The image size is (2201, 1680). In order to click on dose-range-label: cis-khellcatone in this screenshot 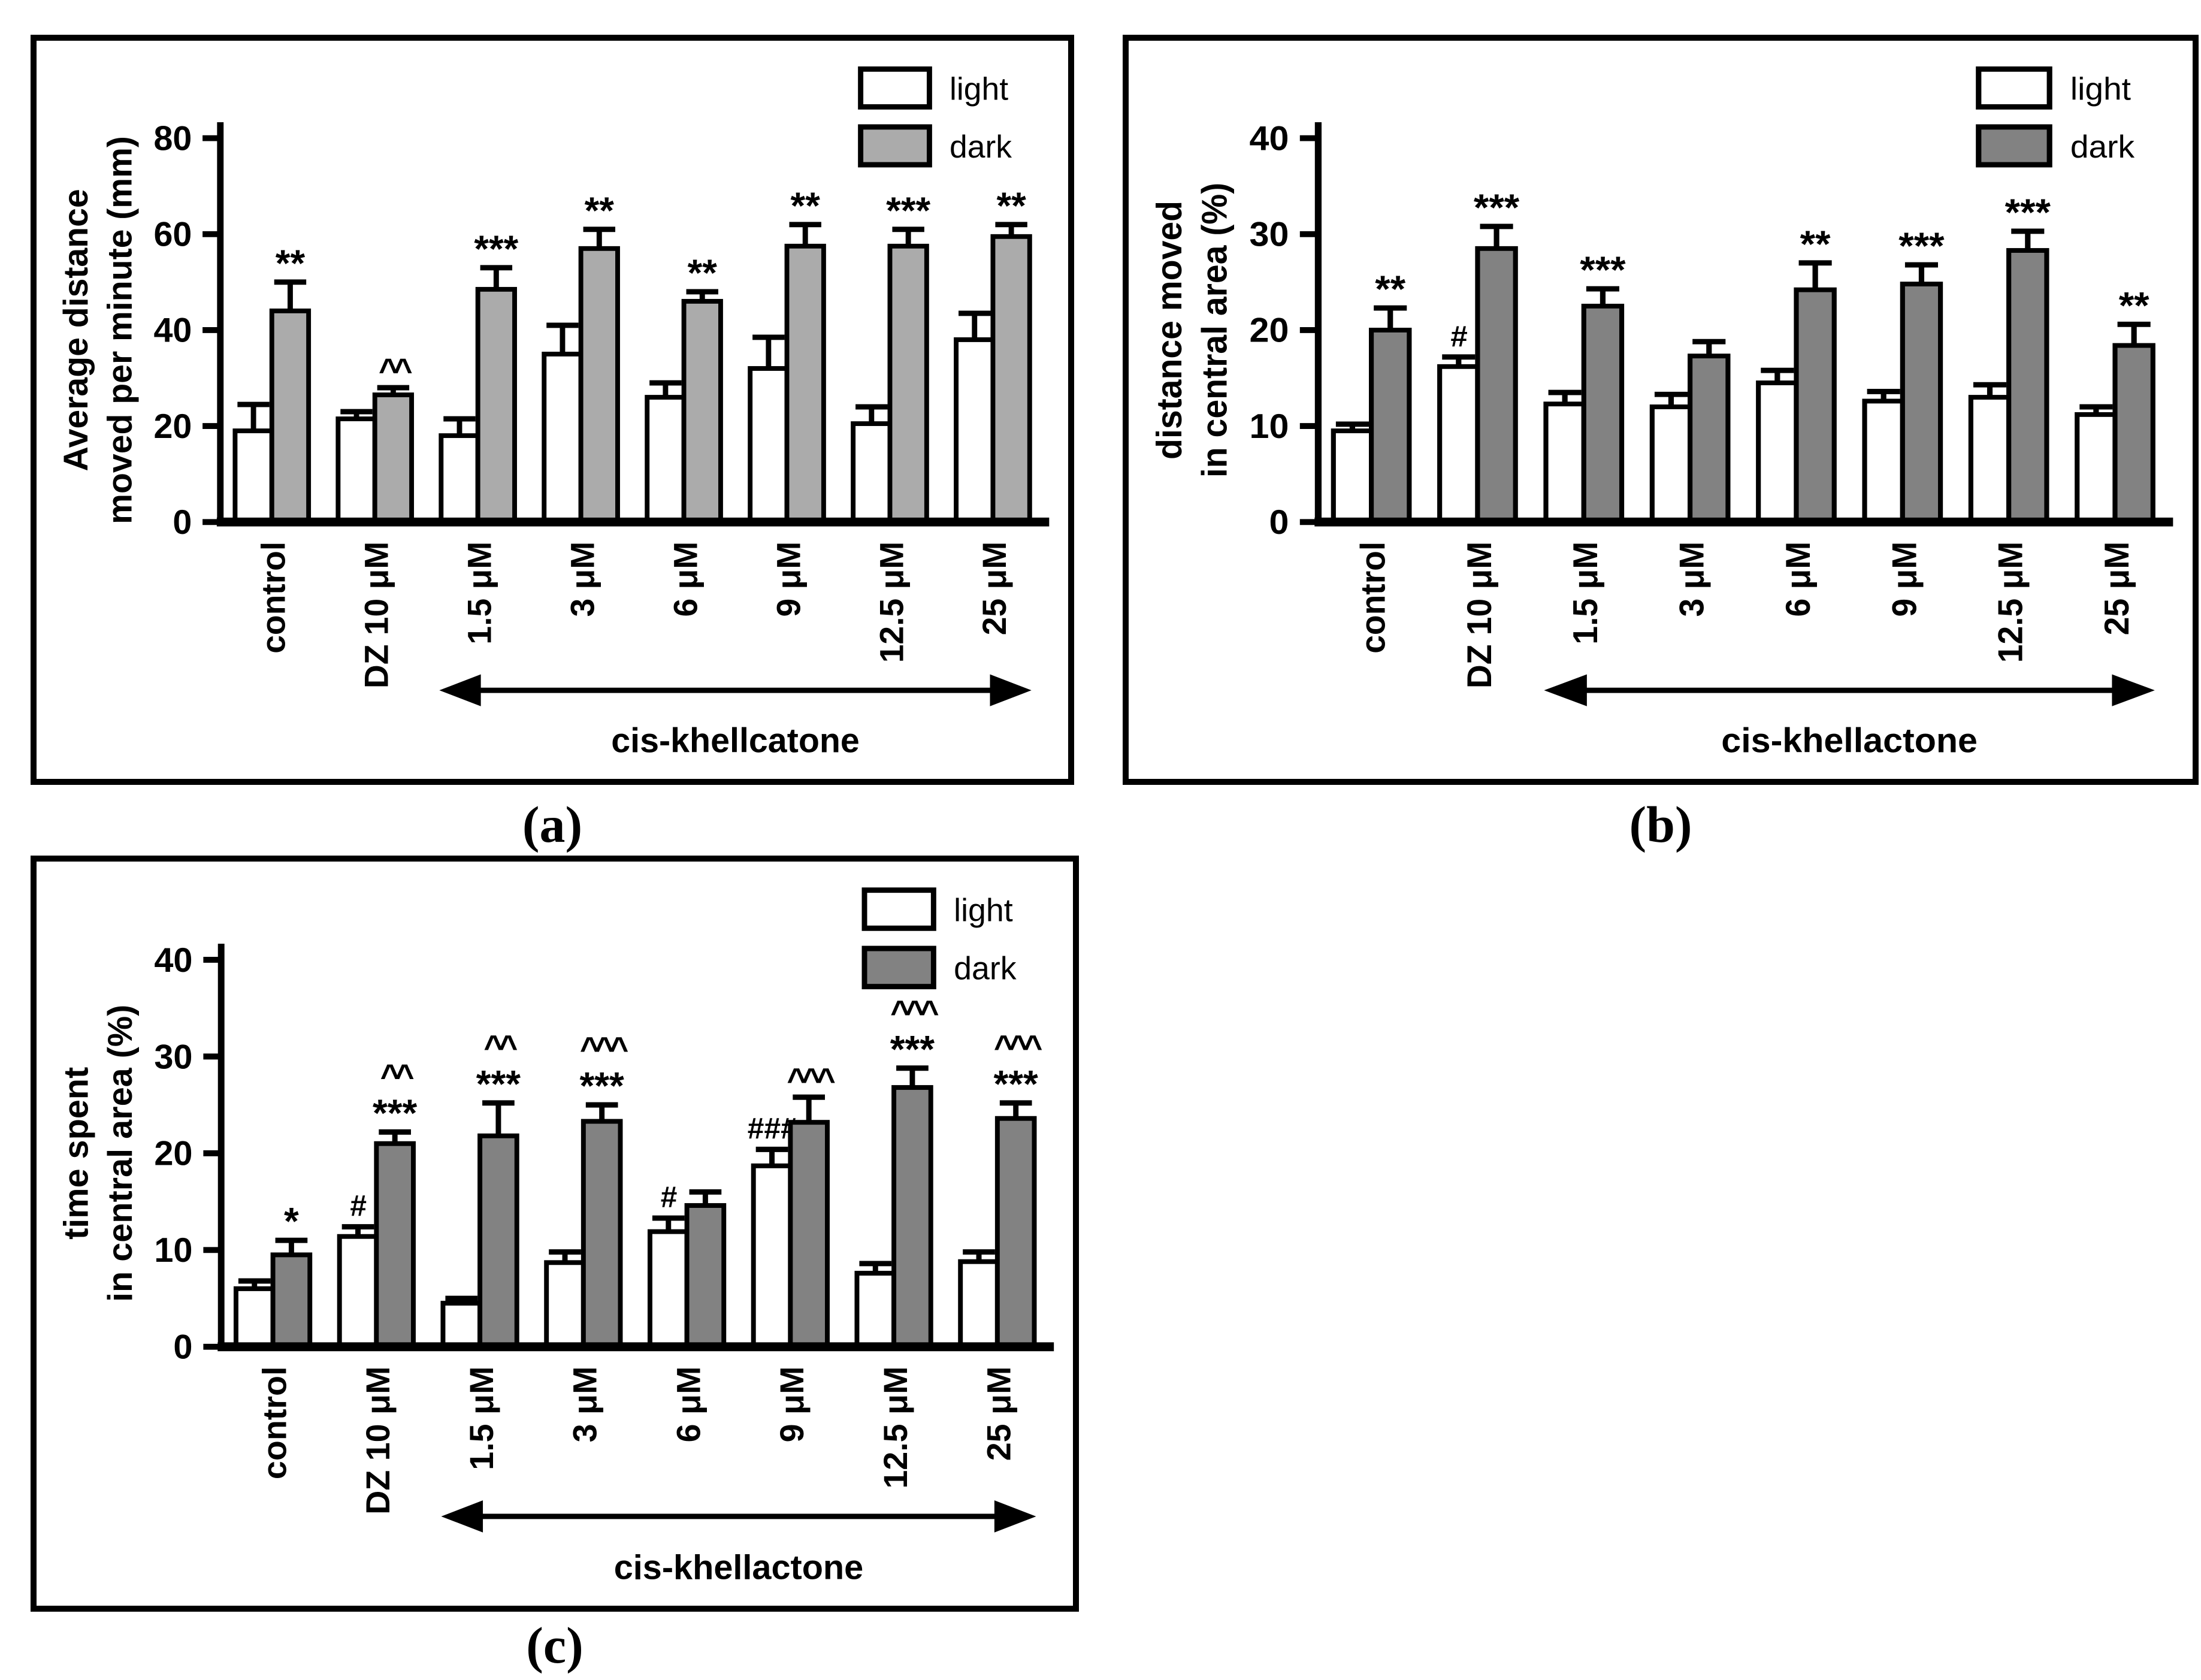, I will do `click(736, 741)`.